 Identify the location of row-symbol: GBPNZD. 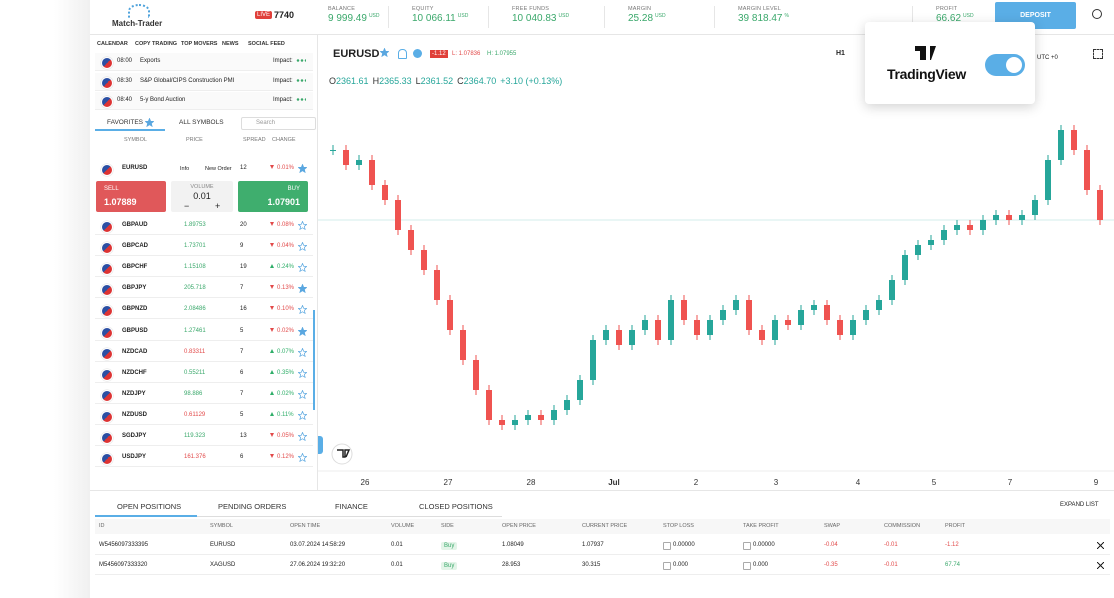
(135, 309).